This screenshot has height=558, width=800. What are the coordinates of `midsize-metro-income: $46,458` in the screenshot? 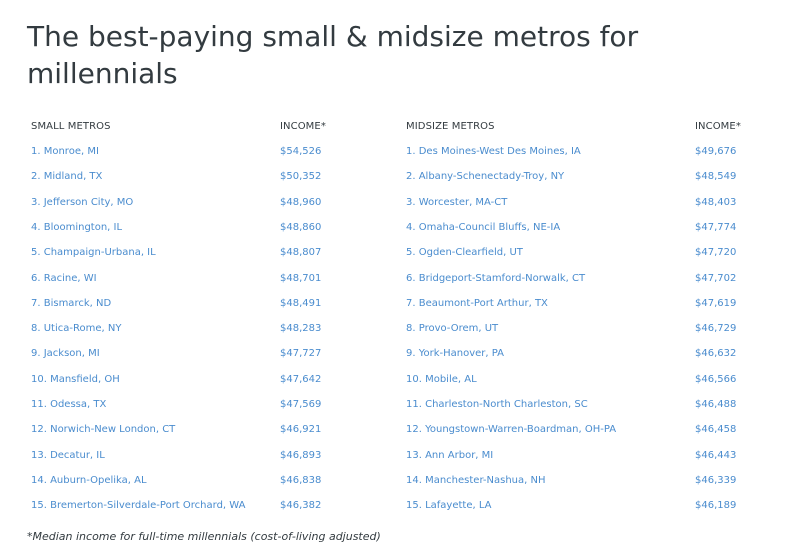 It's located at (716, 430).